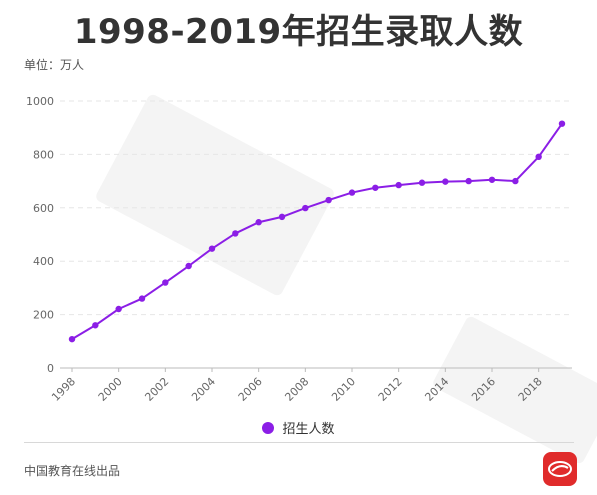 The width and height of the screenshot is (597, 495). I want to click on x-tick-label: 2002, so click(156, 389).